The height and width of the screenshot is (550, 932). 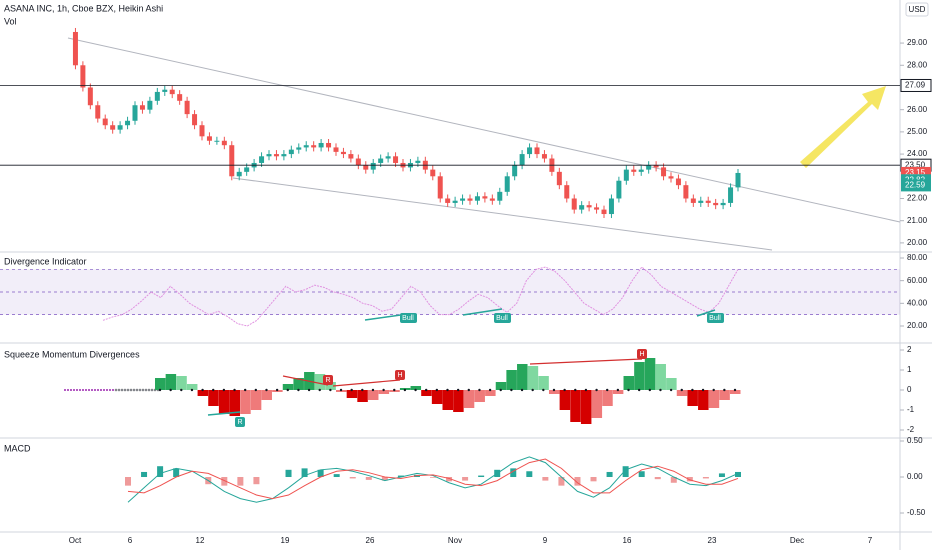 What do you see at coordinates (909, 389) in the screenshot?
I see `y-tick-label: 0` at bounding box center [909, 389].